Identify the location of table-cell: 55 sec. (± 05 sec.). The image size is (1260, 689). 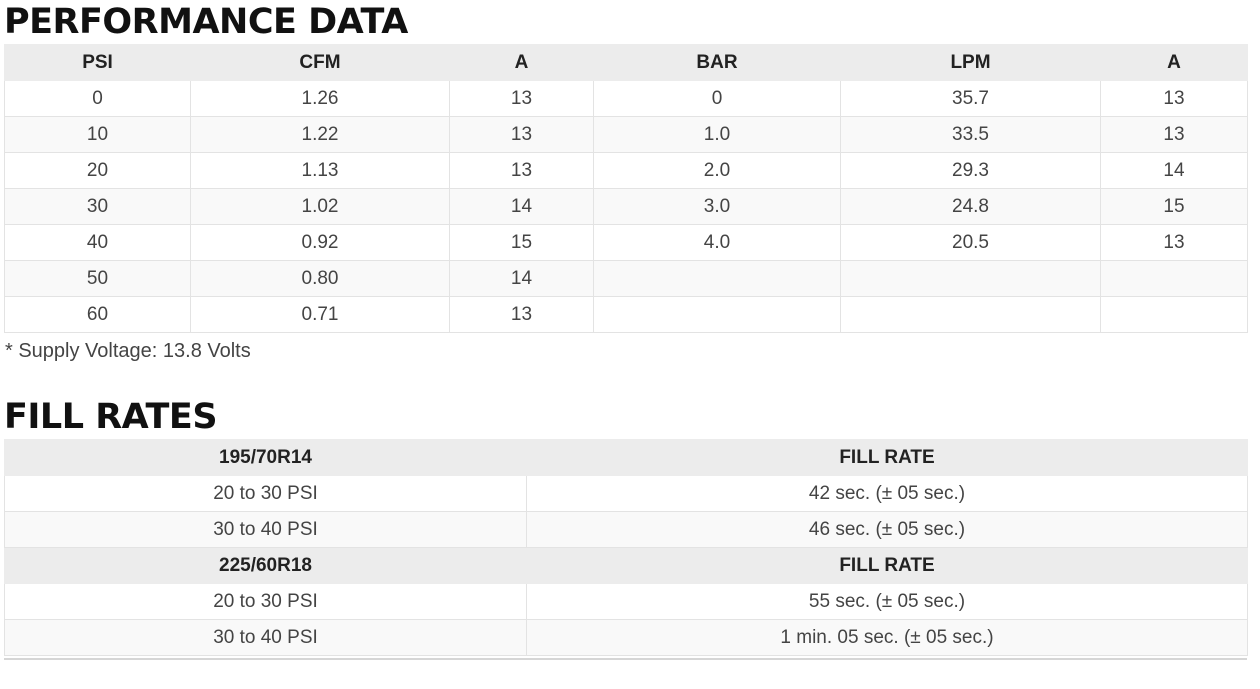
(887, 601).